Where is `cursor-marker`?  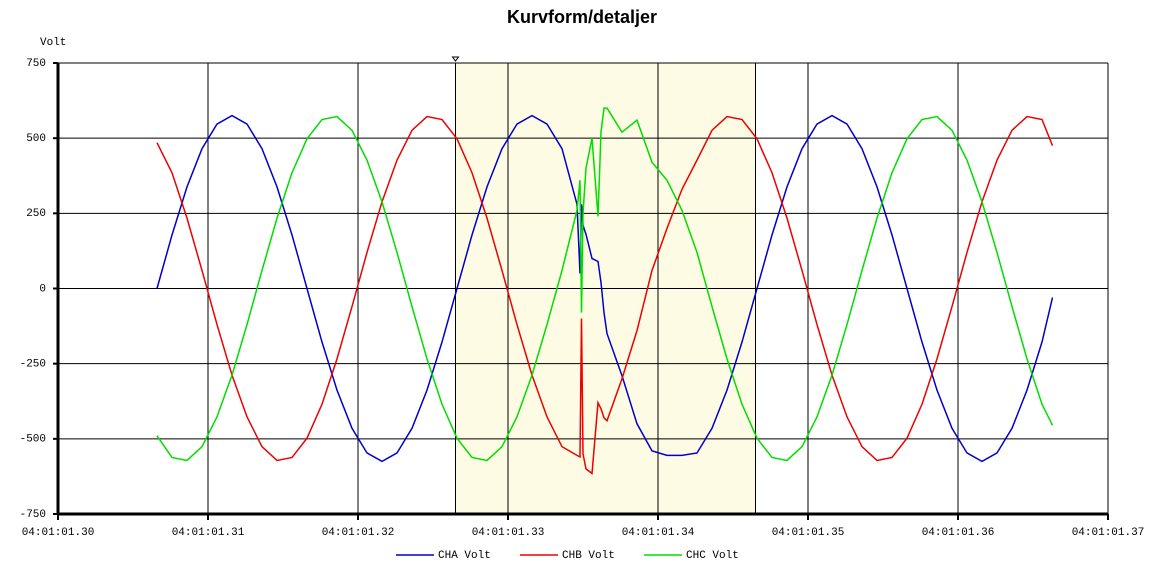 cursor-marker is located at coordinates (455, 59).